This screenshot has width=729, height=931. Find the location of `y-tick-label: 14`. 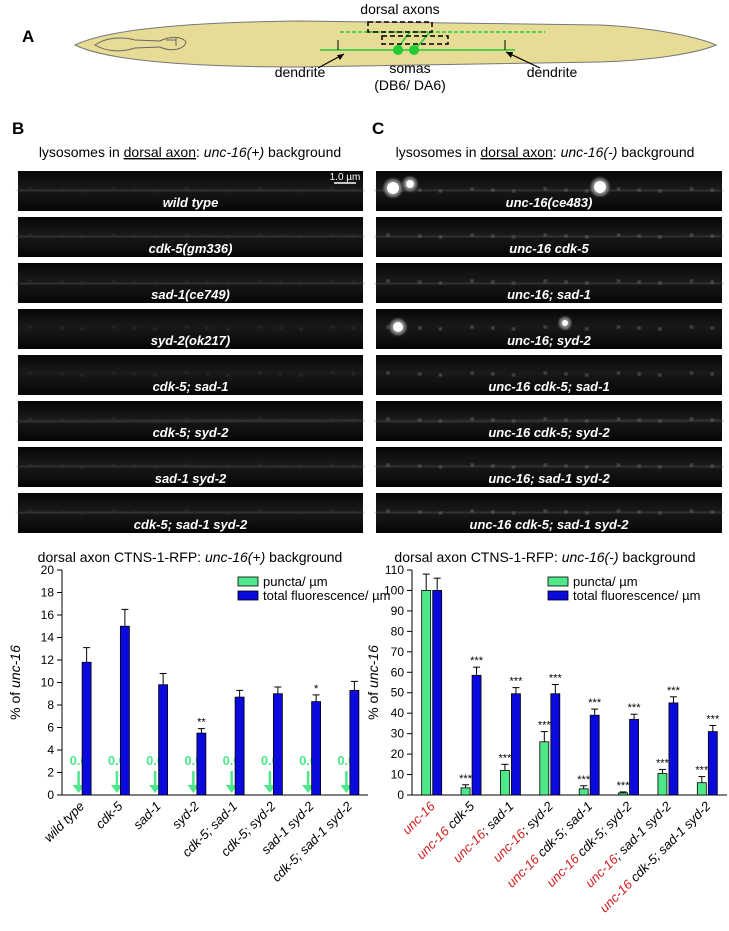

y-tick-label: 14 is located at coordinates (48, 638).